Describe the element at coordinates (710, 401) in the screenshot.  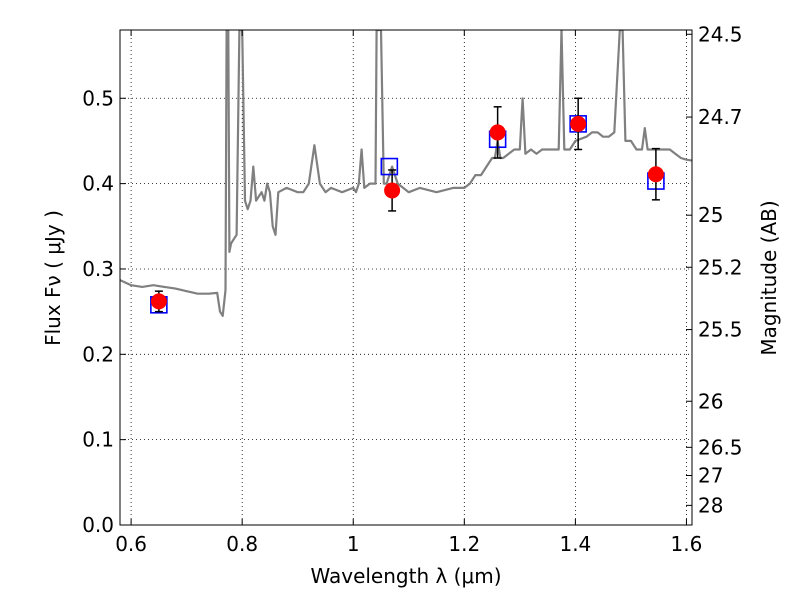
I see `y2-tick-label: 26` at that location.